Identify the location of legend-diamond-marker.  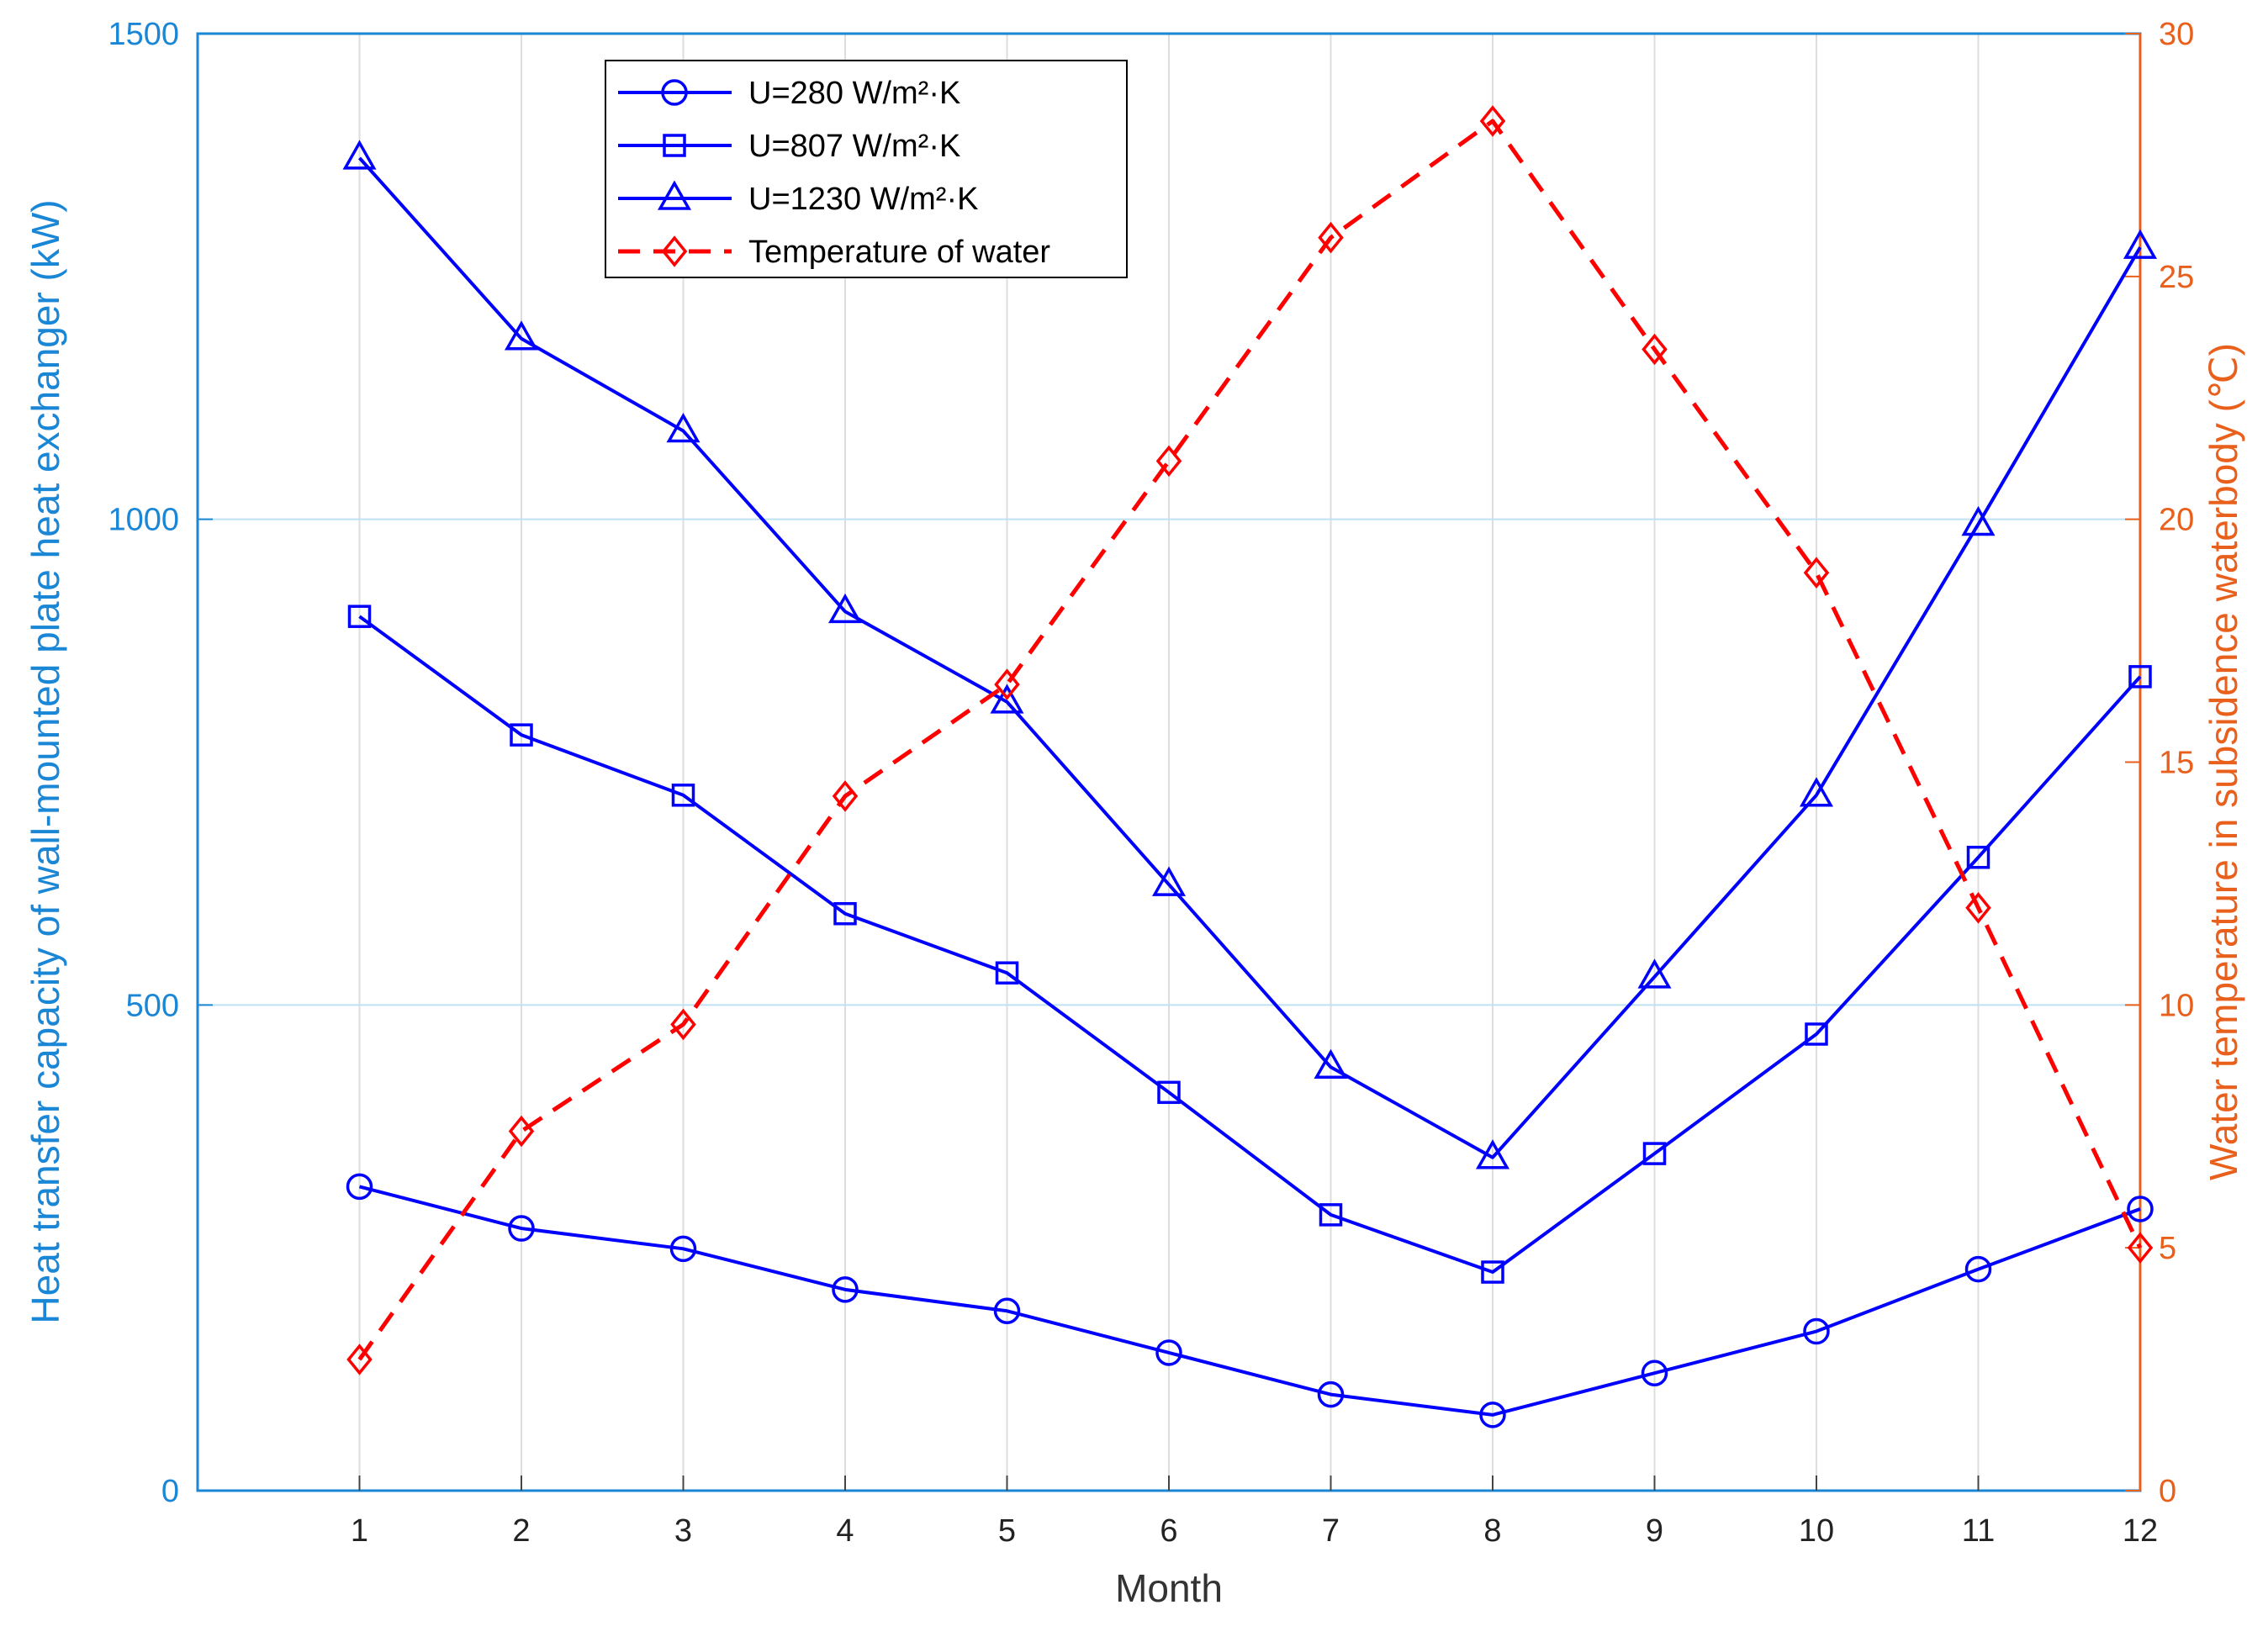
(674, 251).